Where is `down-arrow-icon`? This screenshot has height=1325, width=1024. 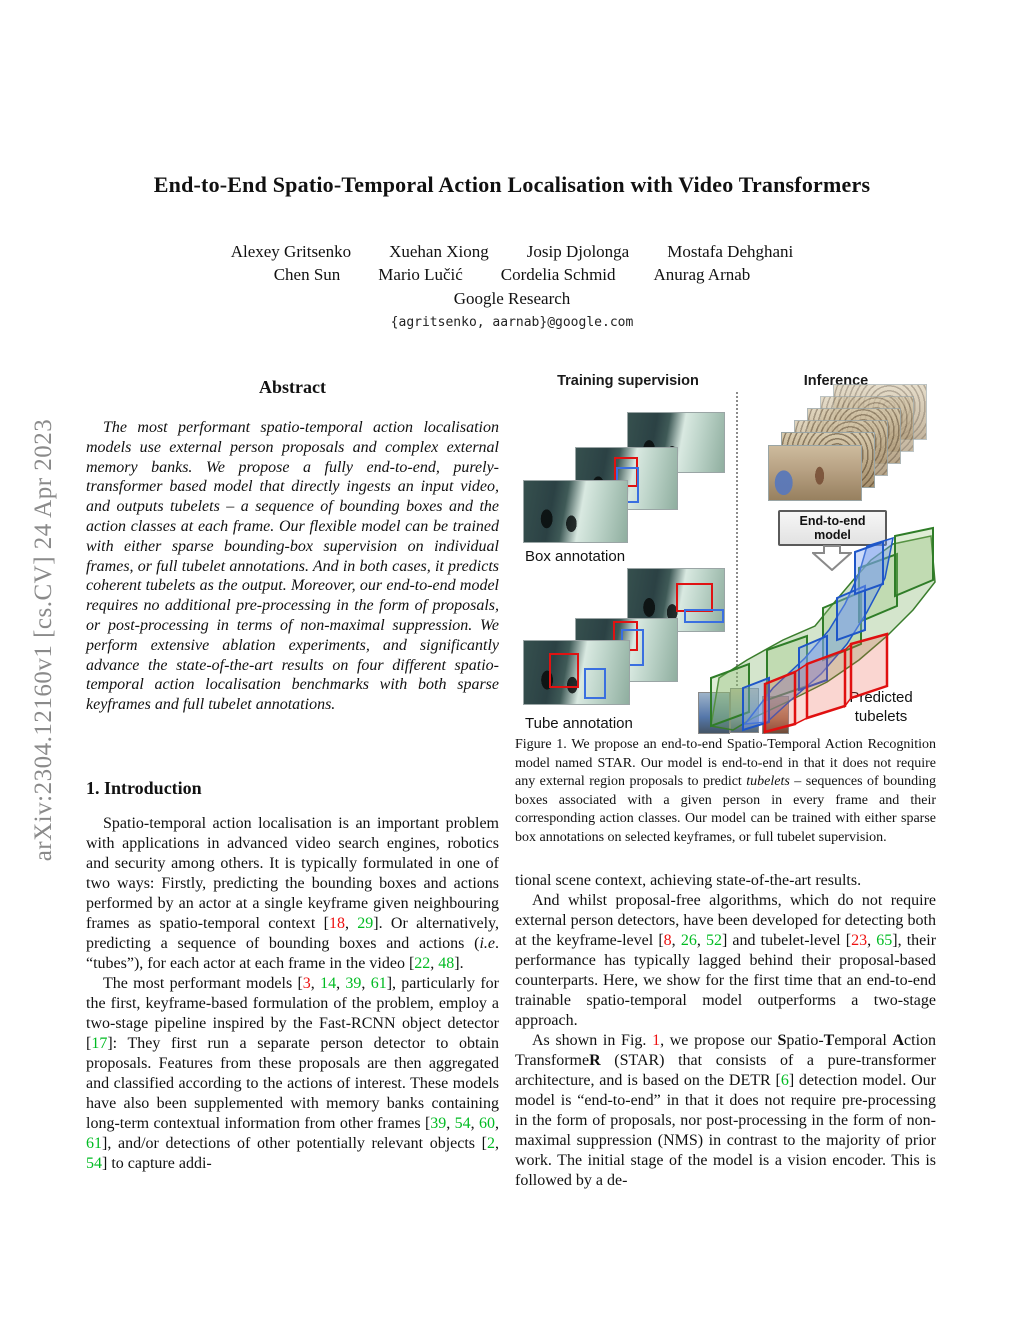
down-arrow-icon is located at coordinates (832, 558).